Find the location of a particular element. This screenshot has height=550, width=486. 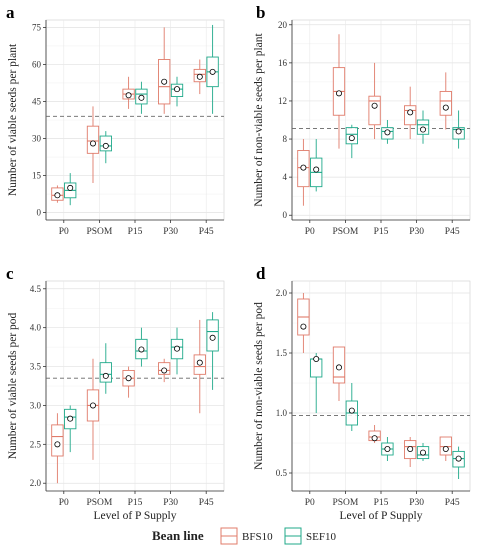

y-tick-label: 4 is located at coordinates (285, 177).